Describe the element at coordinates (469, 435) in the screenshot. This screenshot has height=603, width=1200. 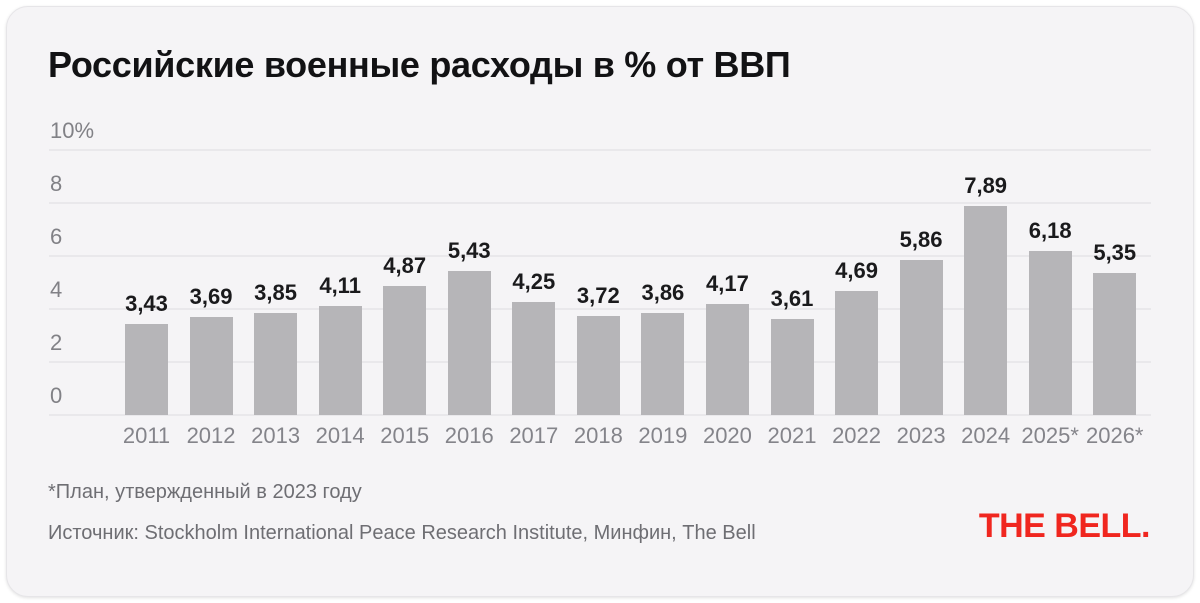
I see `x-tick-label: 2016` at that location.